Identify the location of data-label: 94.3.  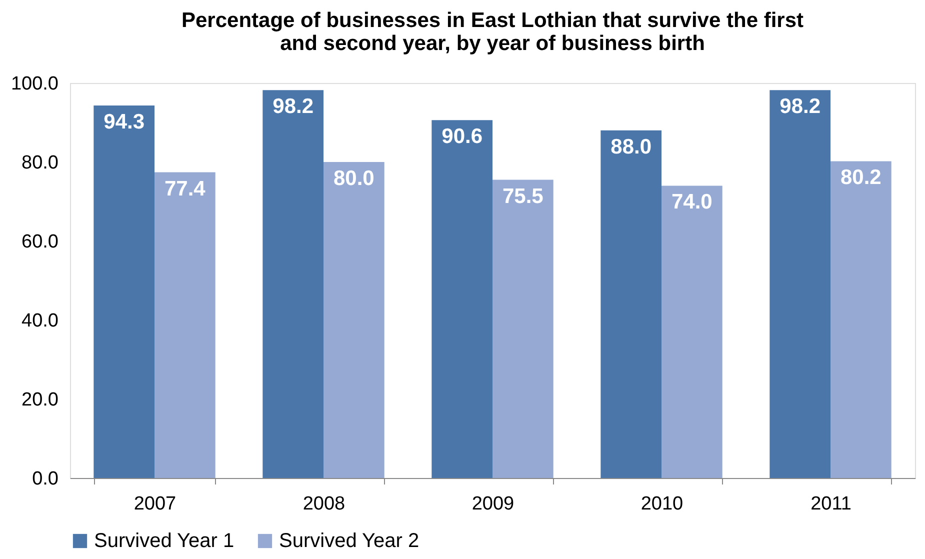
(124, 122).